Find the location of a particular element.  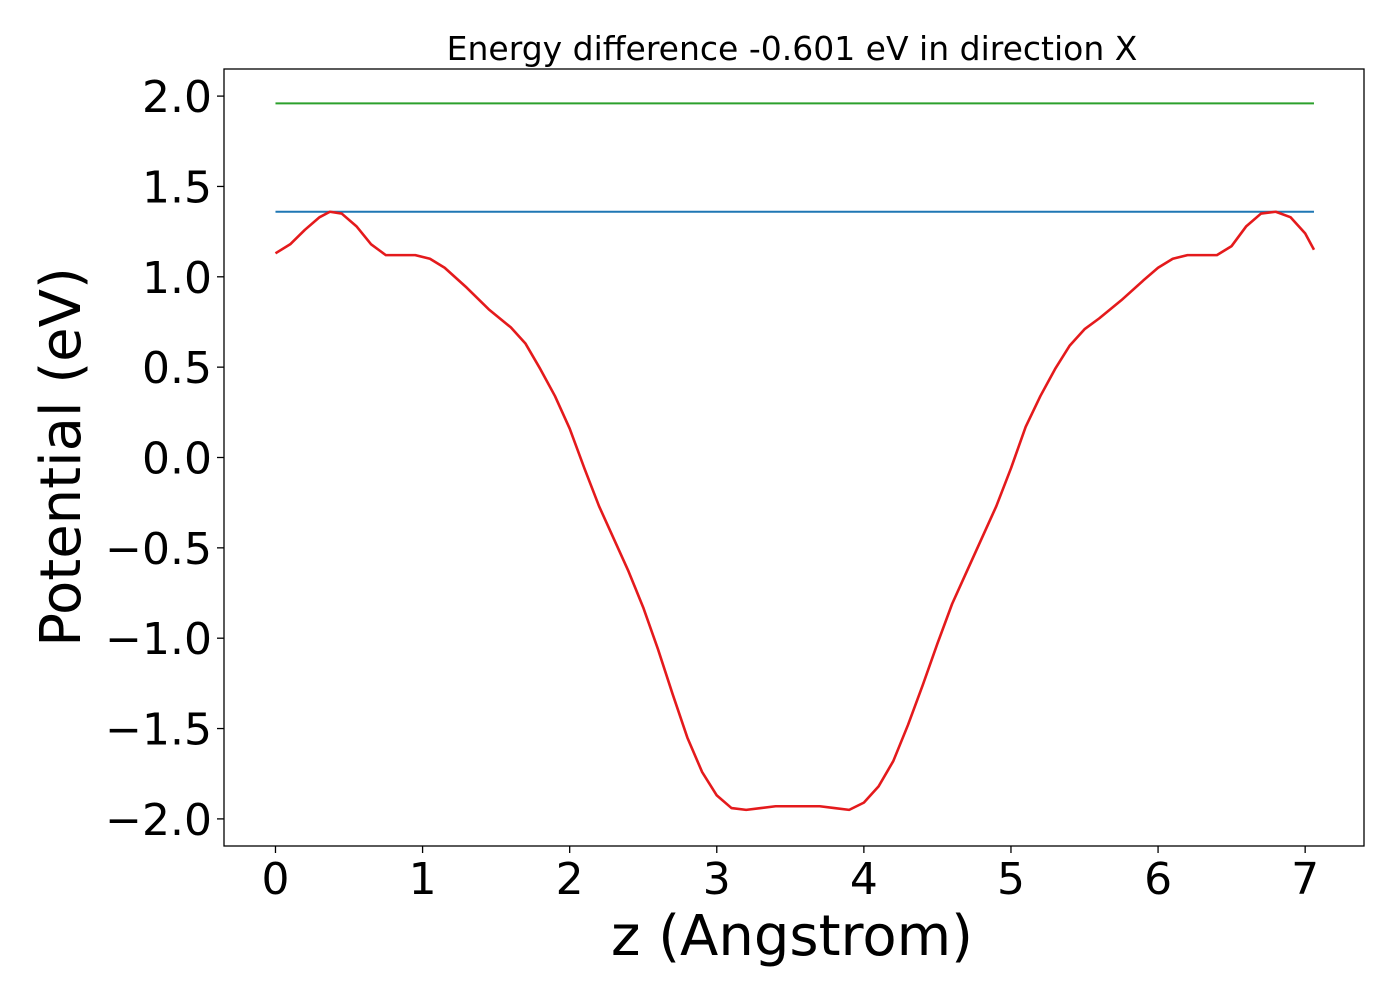

x-tick-label: 5 is located at coordinates (1011, 879).